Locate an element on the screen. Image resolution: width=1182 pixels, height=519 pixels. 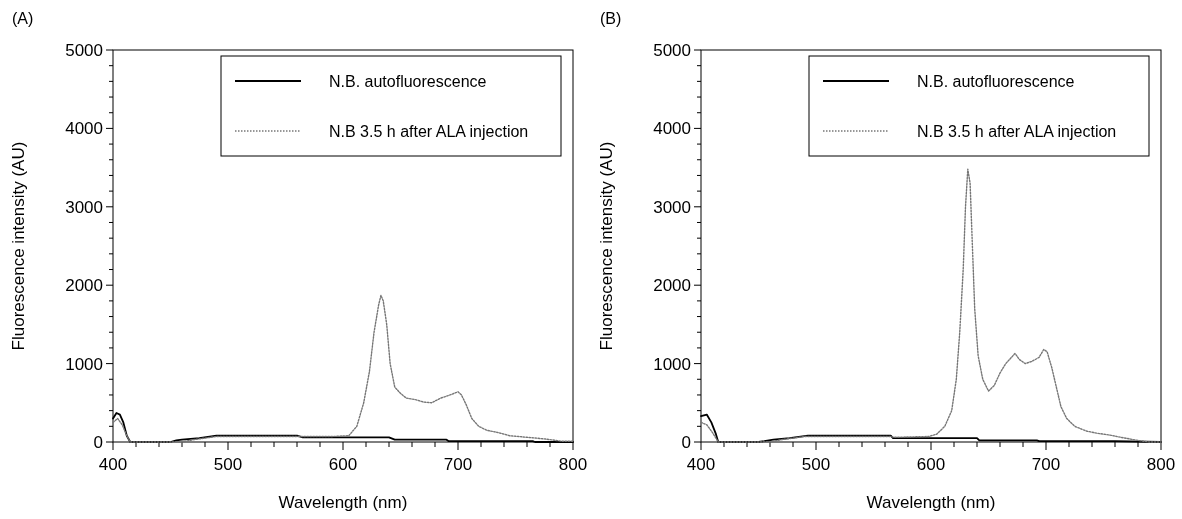
chart-title: (A) is located at coordinates (23, 18).